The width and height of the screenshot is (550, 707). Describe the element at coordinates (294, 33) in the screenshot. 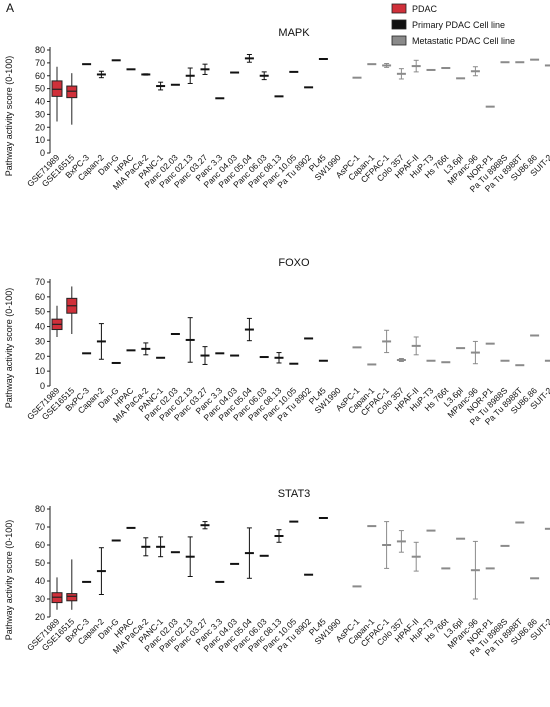

I see `chart-title: MAPK` at that location.